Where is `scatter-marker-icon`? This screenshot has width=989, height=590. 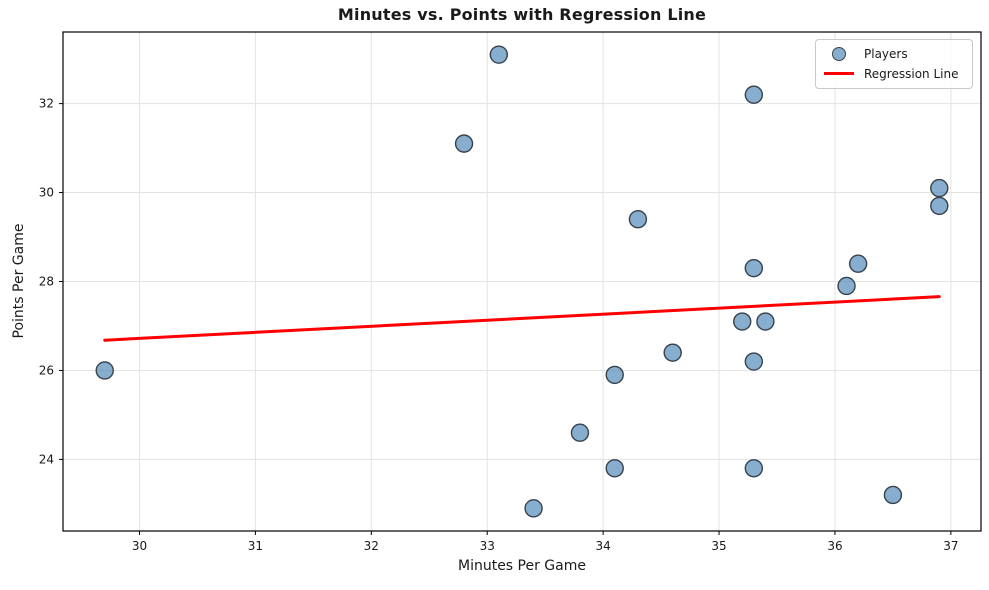
scatter-marker-icon is located at coordinates (839, 53).